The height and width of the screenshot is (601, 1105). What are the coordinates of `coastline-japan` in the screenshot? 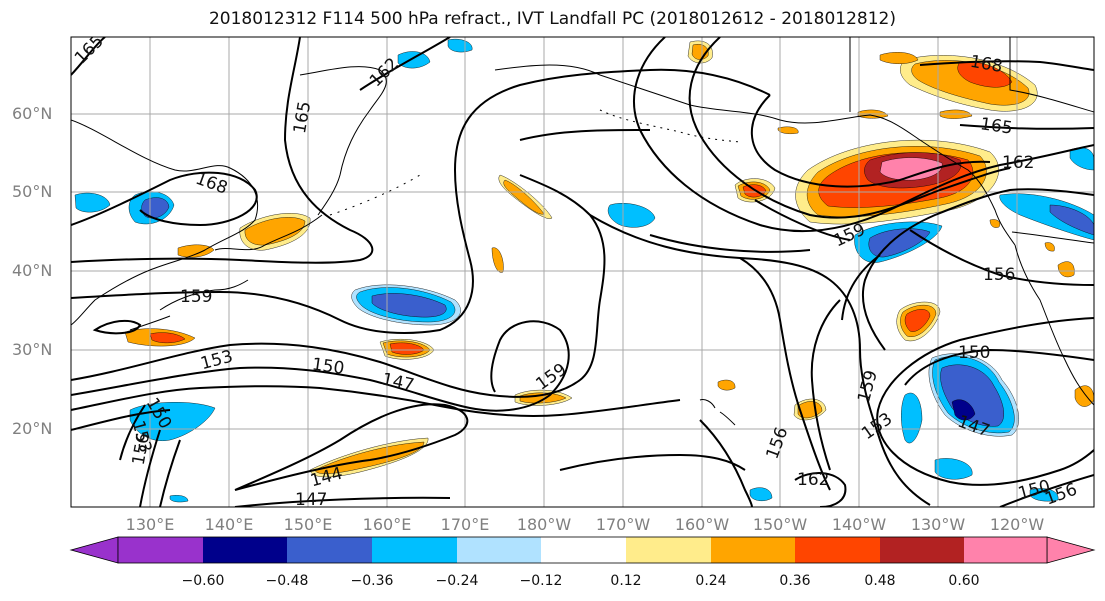 It's located at (226, 272).